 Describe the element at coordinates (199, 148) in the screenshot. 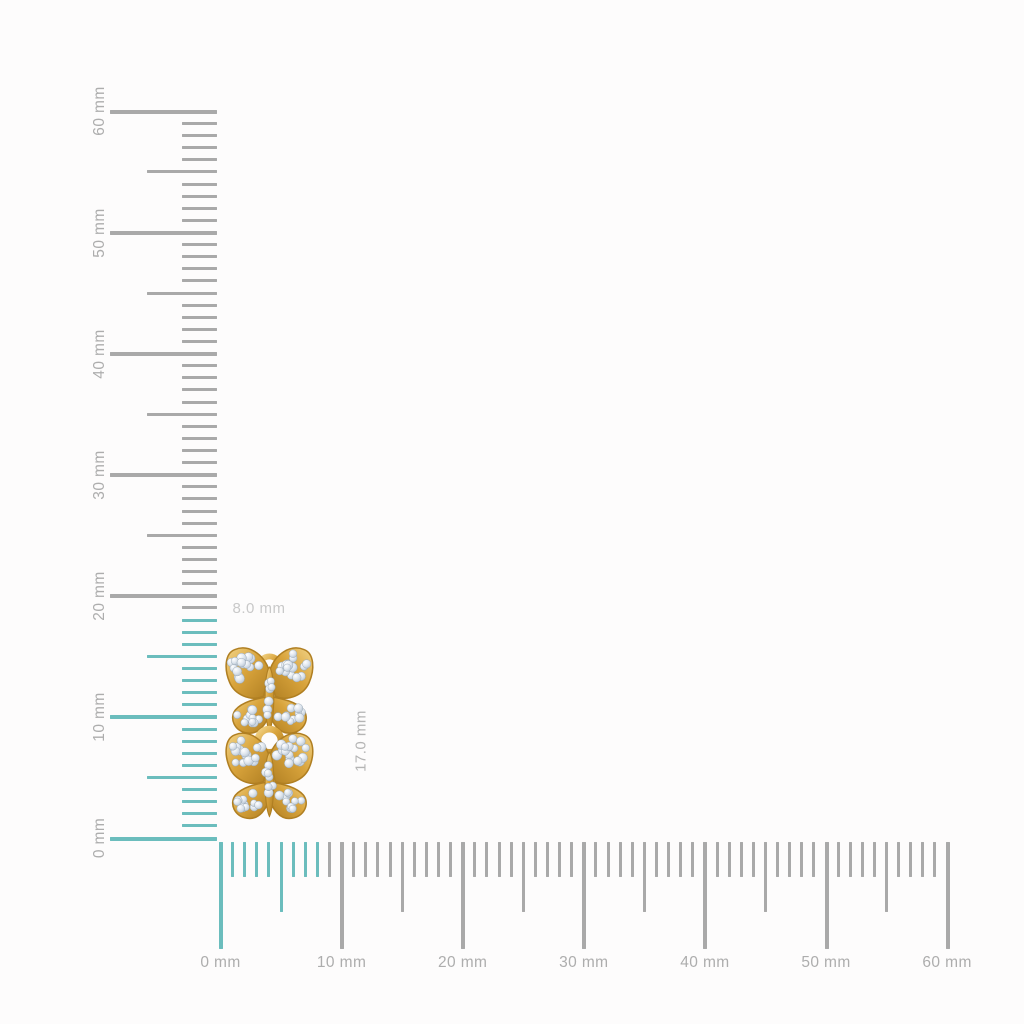

I see `vertical-tick-57mm` at that location.